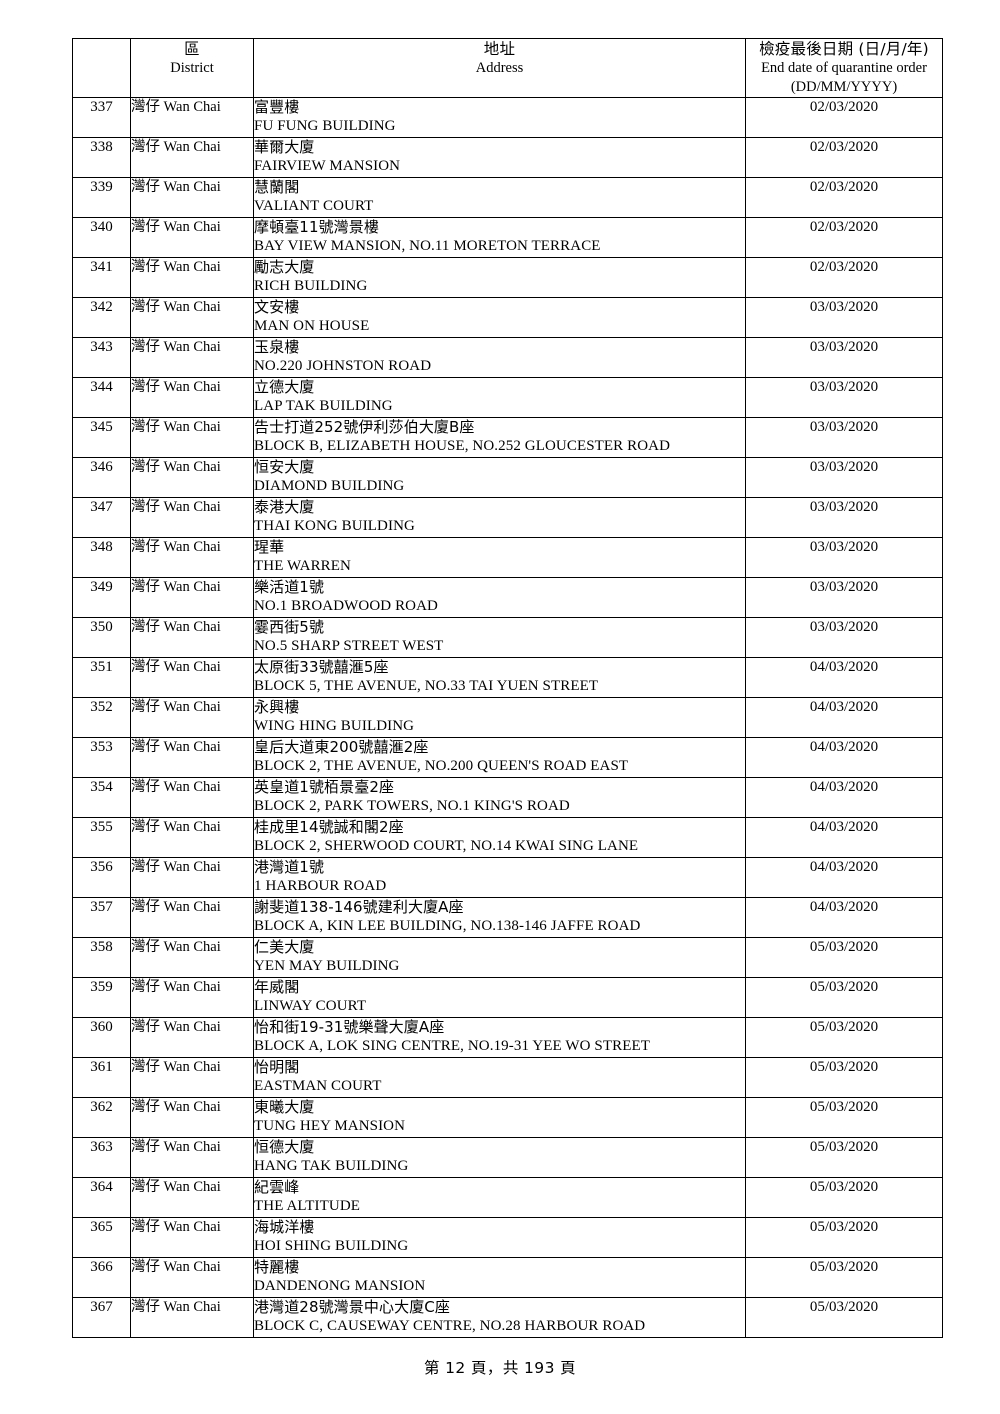 Image resolution: width=1000 pixels, height=1414 pixels. What do you see at coordinates (277, 1266) in the screenshot?
I see `row-address-zh: 特麗樓` at bounding box center [277, 1266].